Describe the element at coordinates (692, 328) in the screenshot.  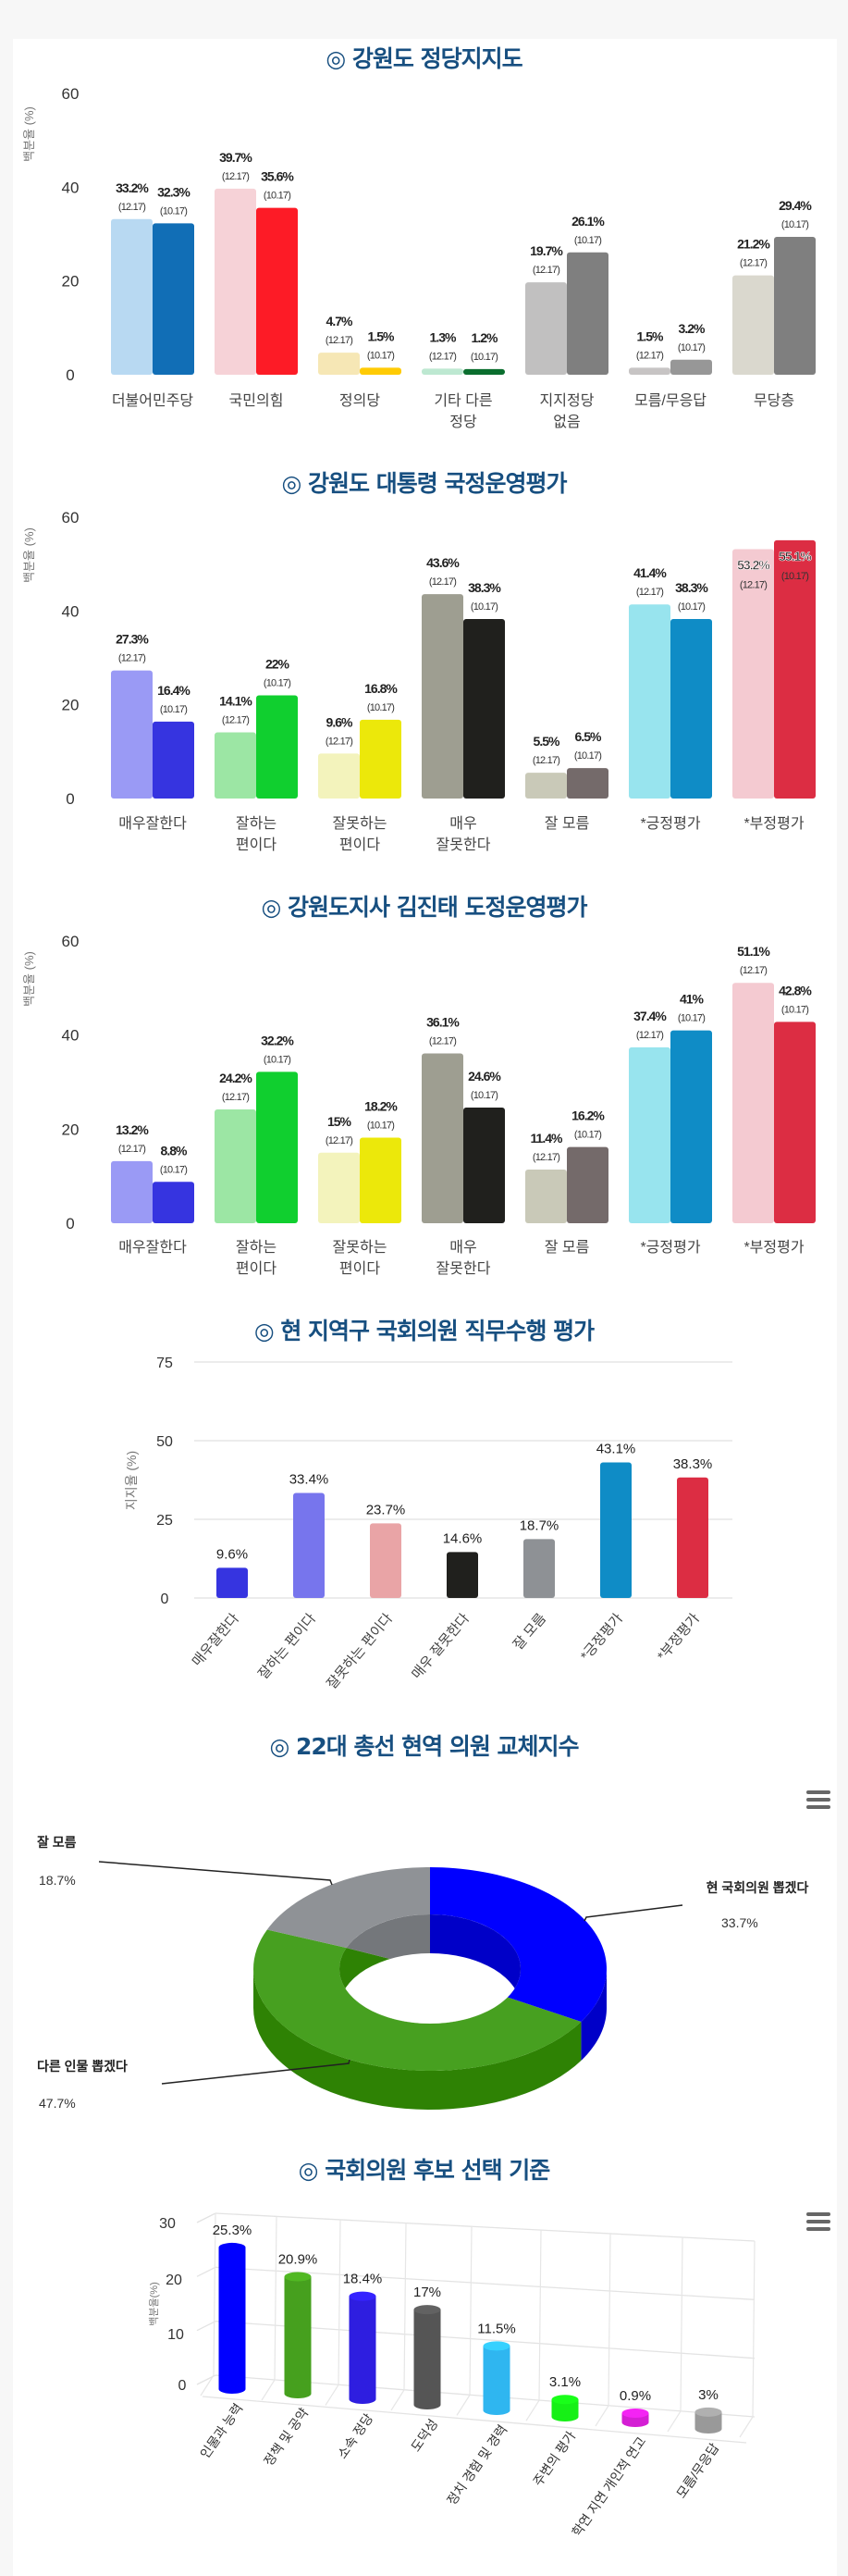
I see `bar-value-label: 3.2%` at that location.